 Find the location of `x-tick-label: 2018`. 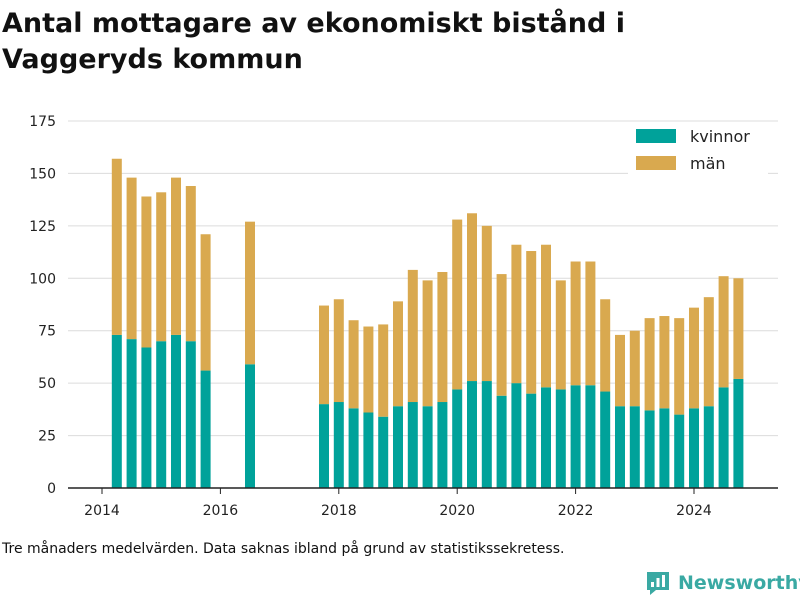

x-tick-label: 2018 is located at coordinates (339, 511).